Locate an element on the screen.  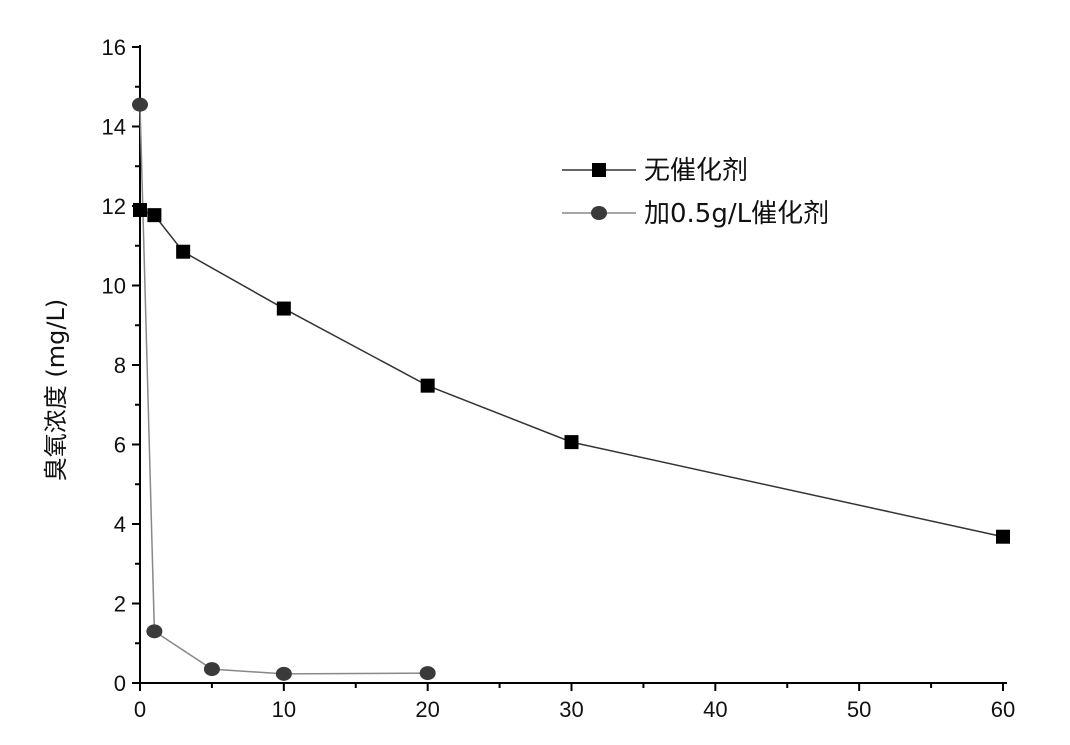
y-axis-label: 臭氧浓度 (mg/L) is located at coordinates (56, 390).